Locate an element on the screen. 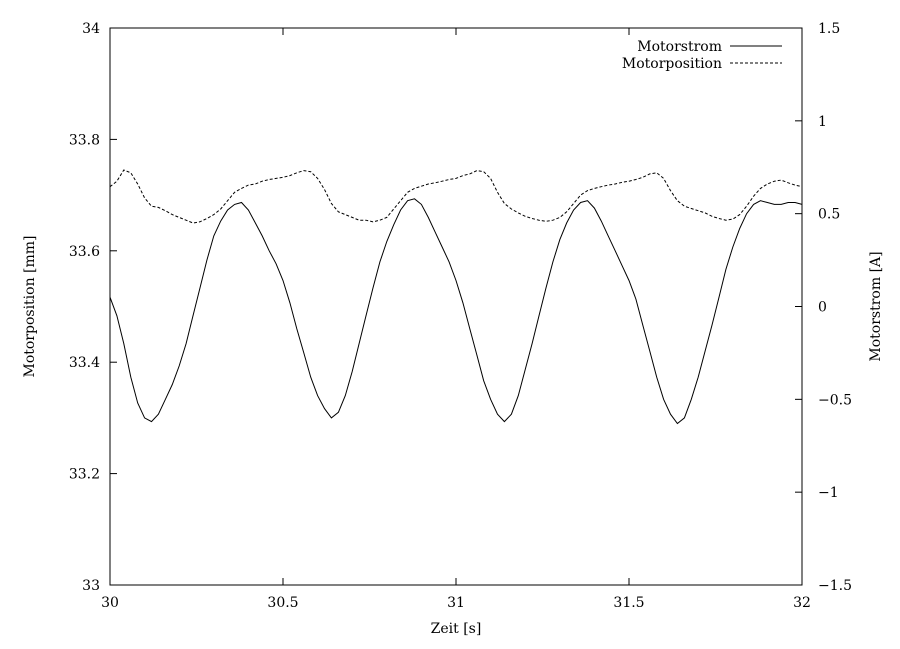  x-tick-label: 30.5 is located at coordinates (282, 603).